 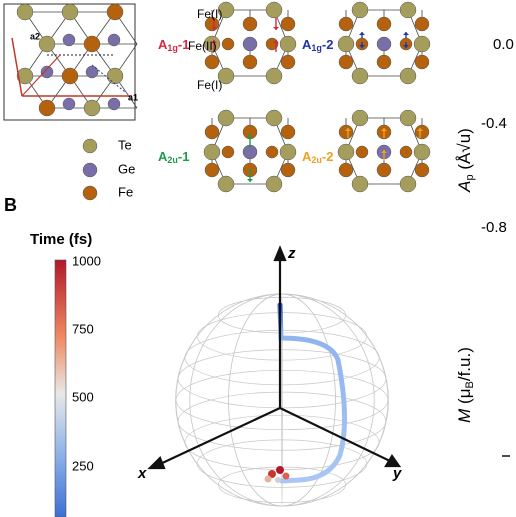 What do you see at coordinates (397, 473) in the screenshot?
I see `axis-label: y` at bounding box center [397, 473].